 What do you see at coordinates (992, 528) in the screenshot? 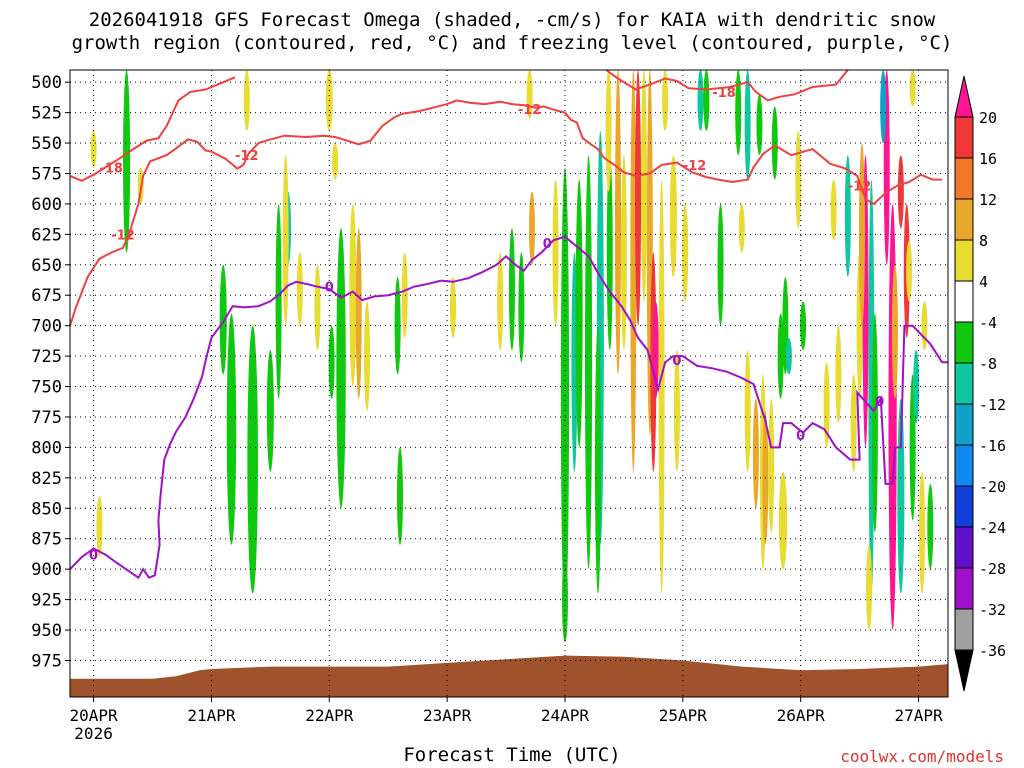
I see `colorbar-label: -24` at bounding box center [992, 528].